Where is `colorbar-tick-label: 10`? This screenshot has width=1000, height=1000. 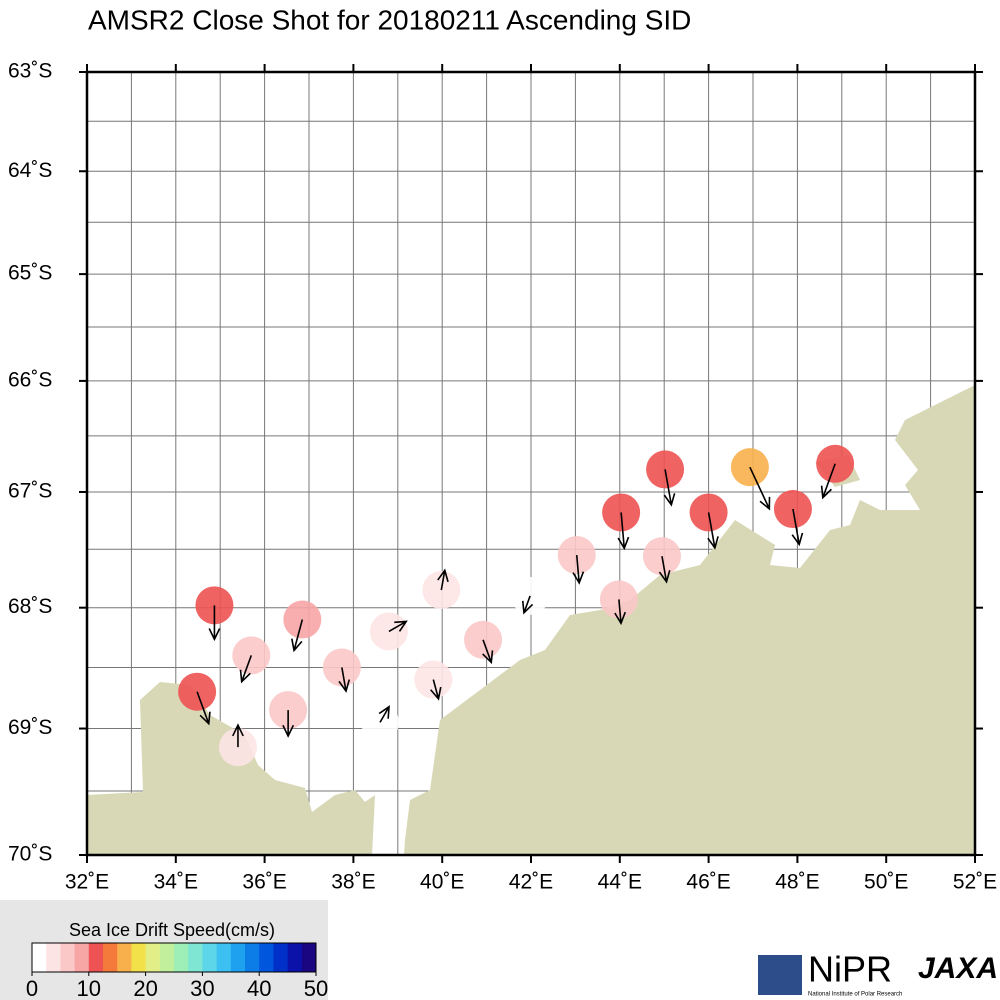
colorbar-tick-label: 10 is located at coordinates (89, 988).